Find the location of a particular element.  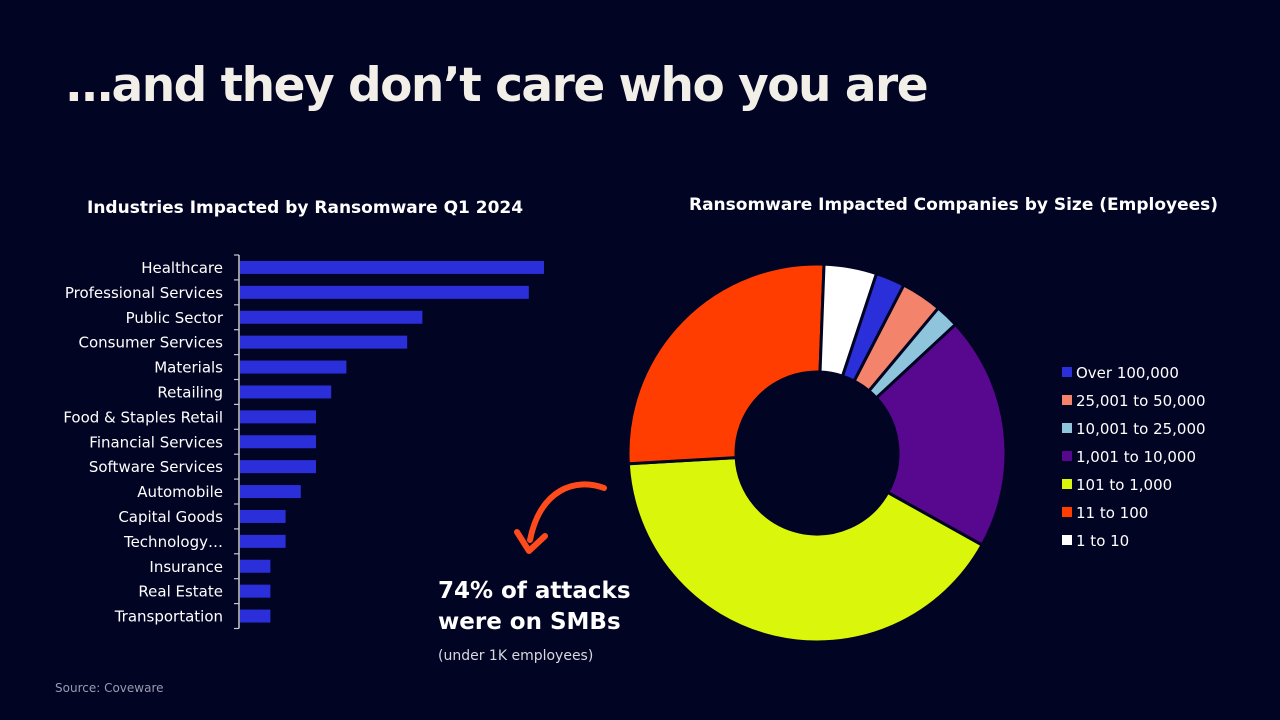

callout-line-1: 74% of attacks is located at coordinates (534, 591).